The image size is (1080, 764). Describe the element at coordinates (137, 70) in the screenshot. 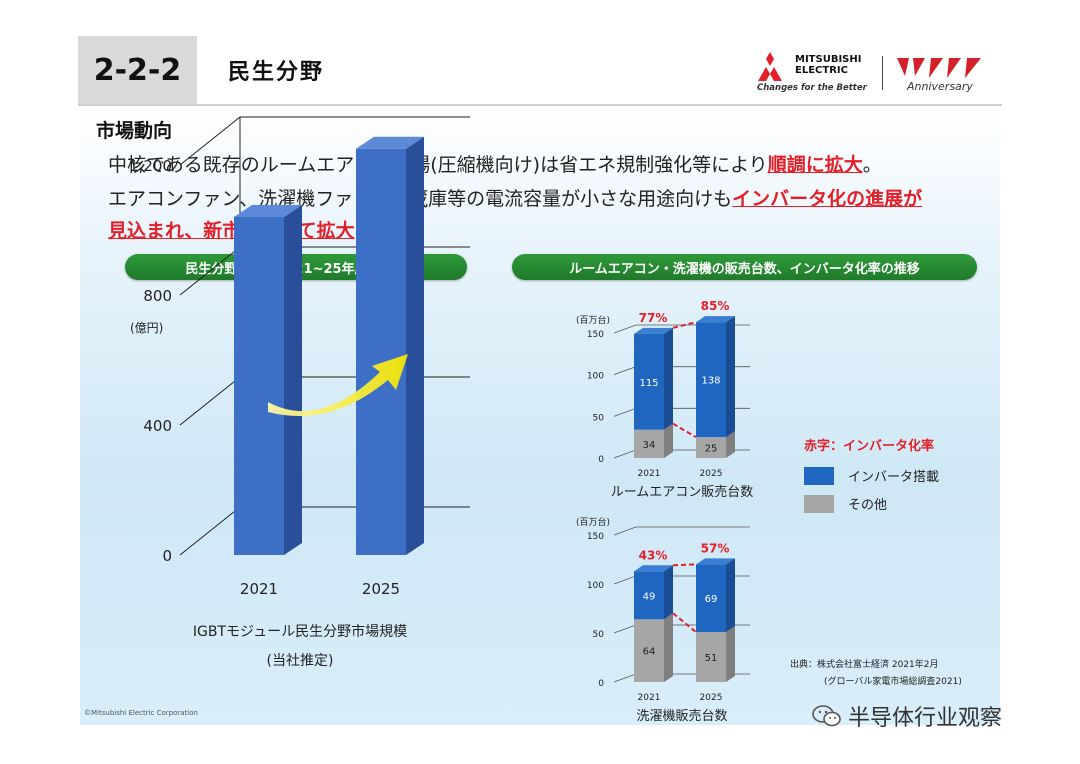

I see `section-number: 2-2-2` at that location.